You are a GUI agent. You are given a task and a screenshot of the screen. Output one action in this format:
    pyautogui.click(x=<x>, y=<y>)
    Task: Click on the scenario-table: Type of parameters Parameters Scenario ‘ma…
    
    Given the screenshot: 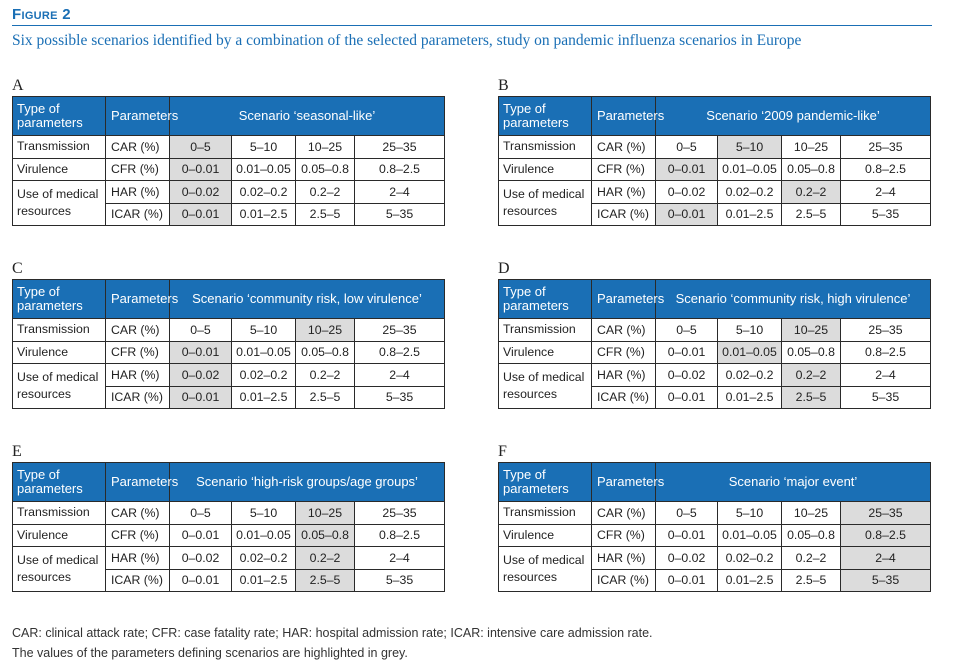 What is the action you would take?
    pyautogui.click(x=714, y=527)
    